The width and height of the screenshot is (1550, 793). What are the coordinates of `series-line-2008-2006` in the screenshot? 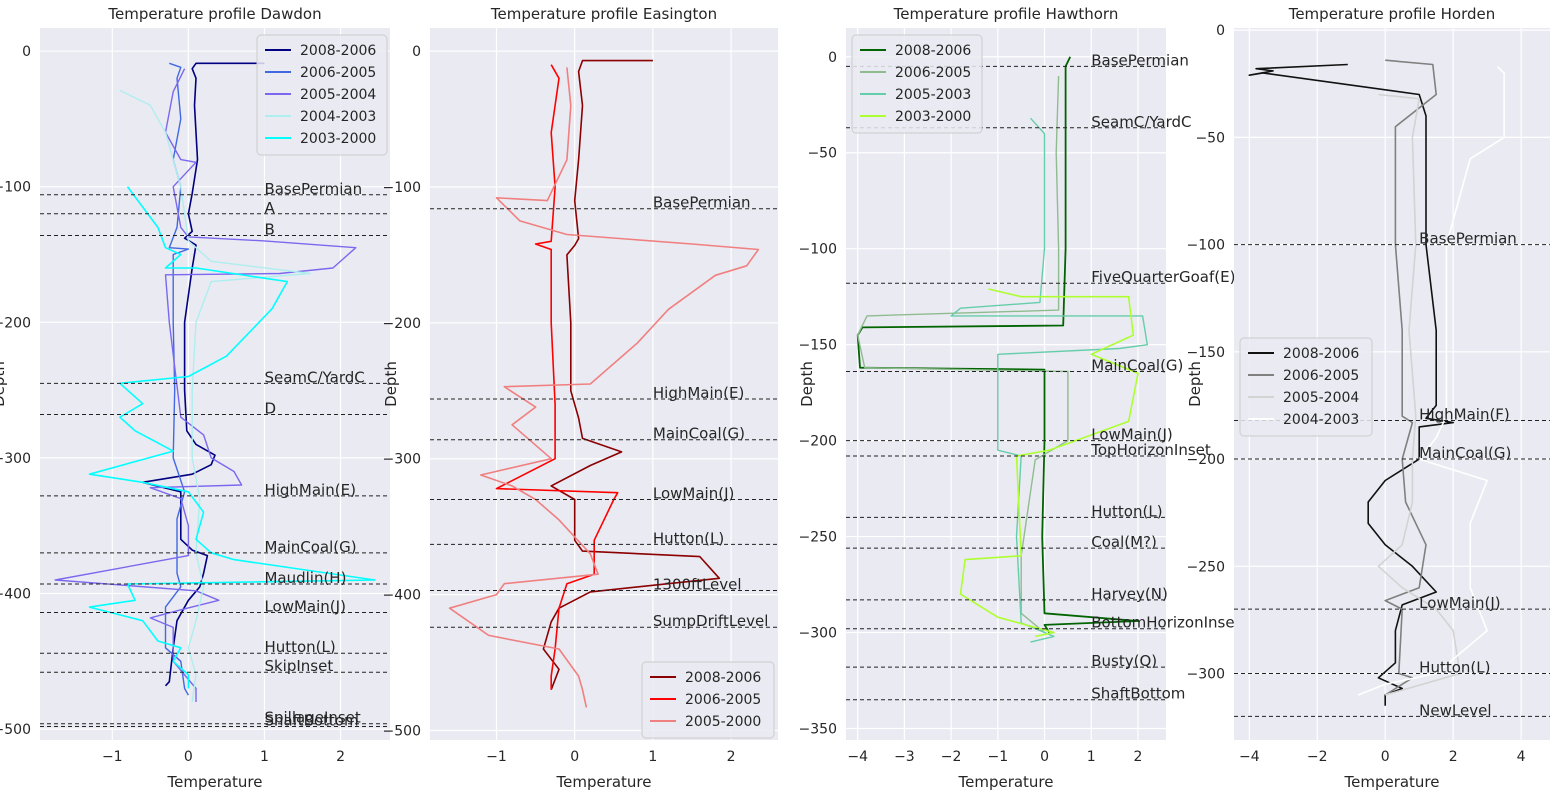 It's located at (997, 344).